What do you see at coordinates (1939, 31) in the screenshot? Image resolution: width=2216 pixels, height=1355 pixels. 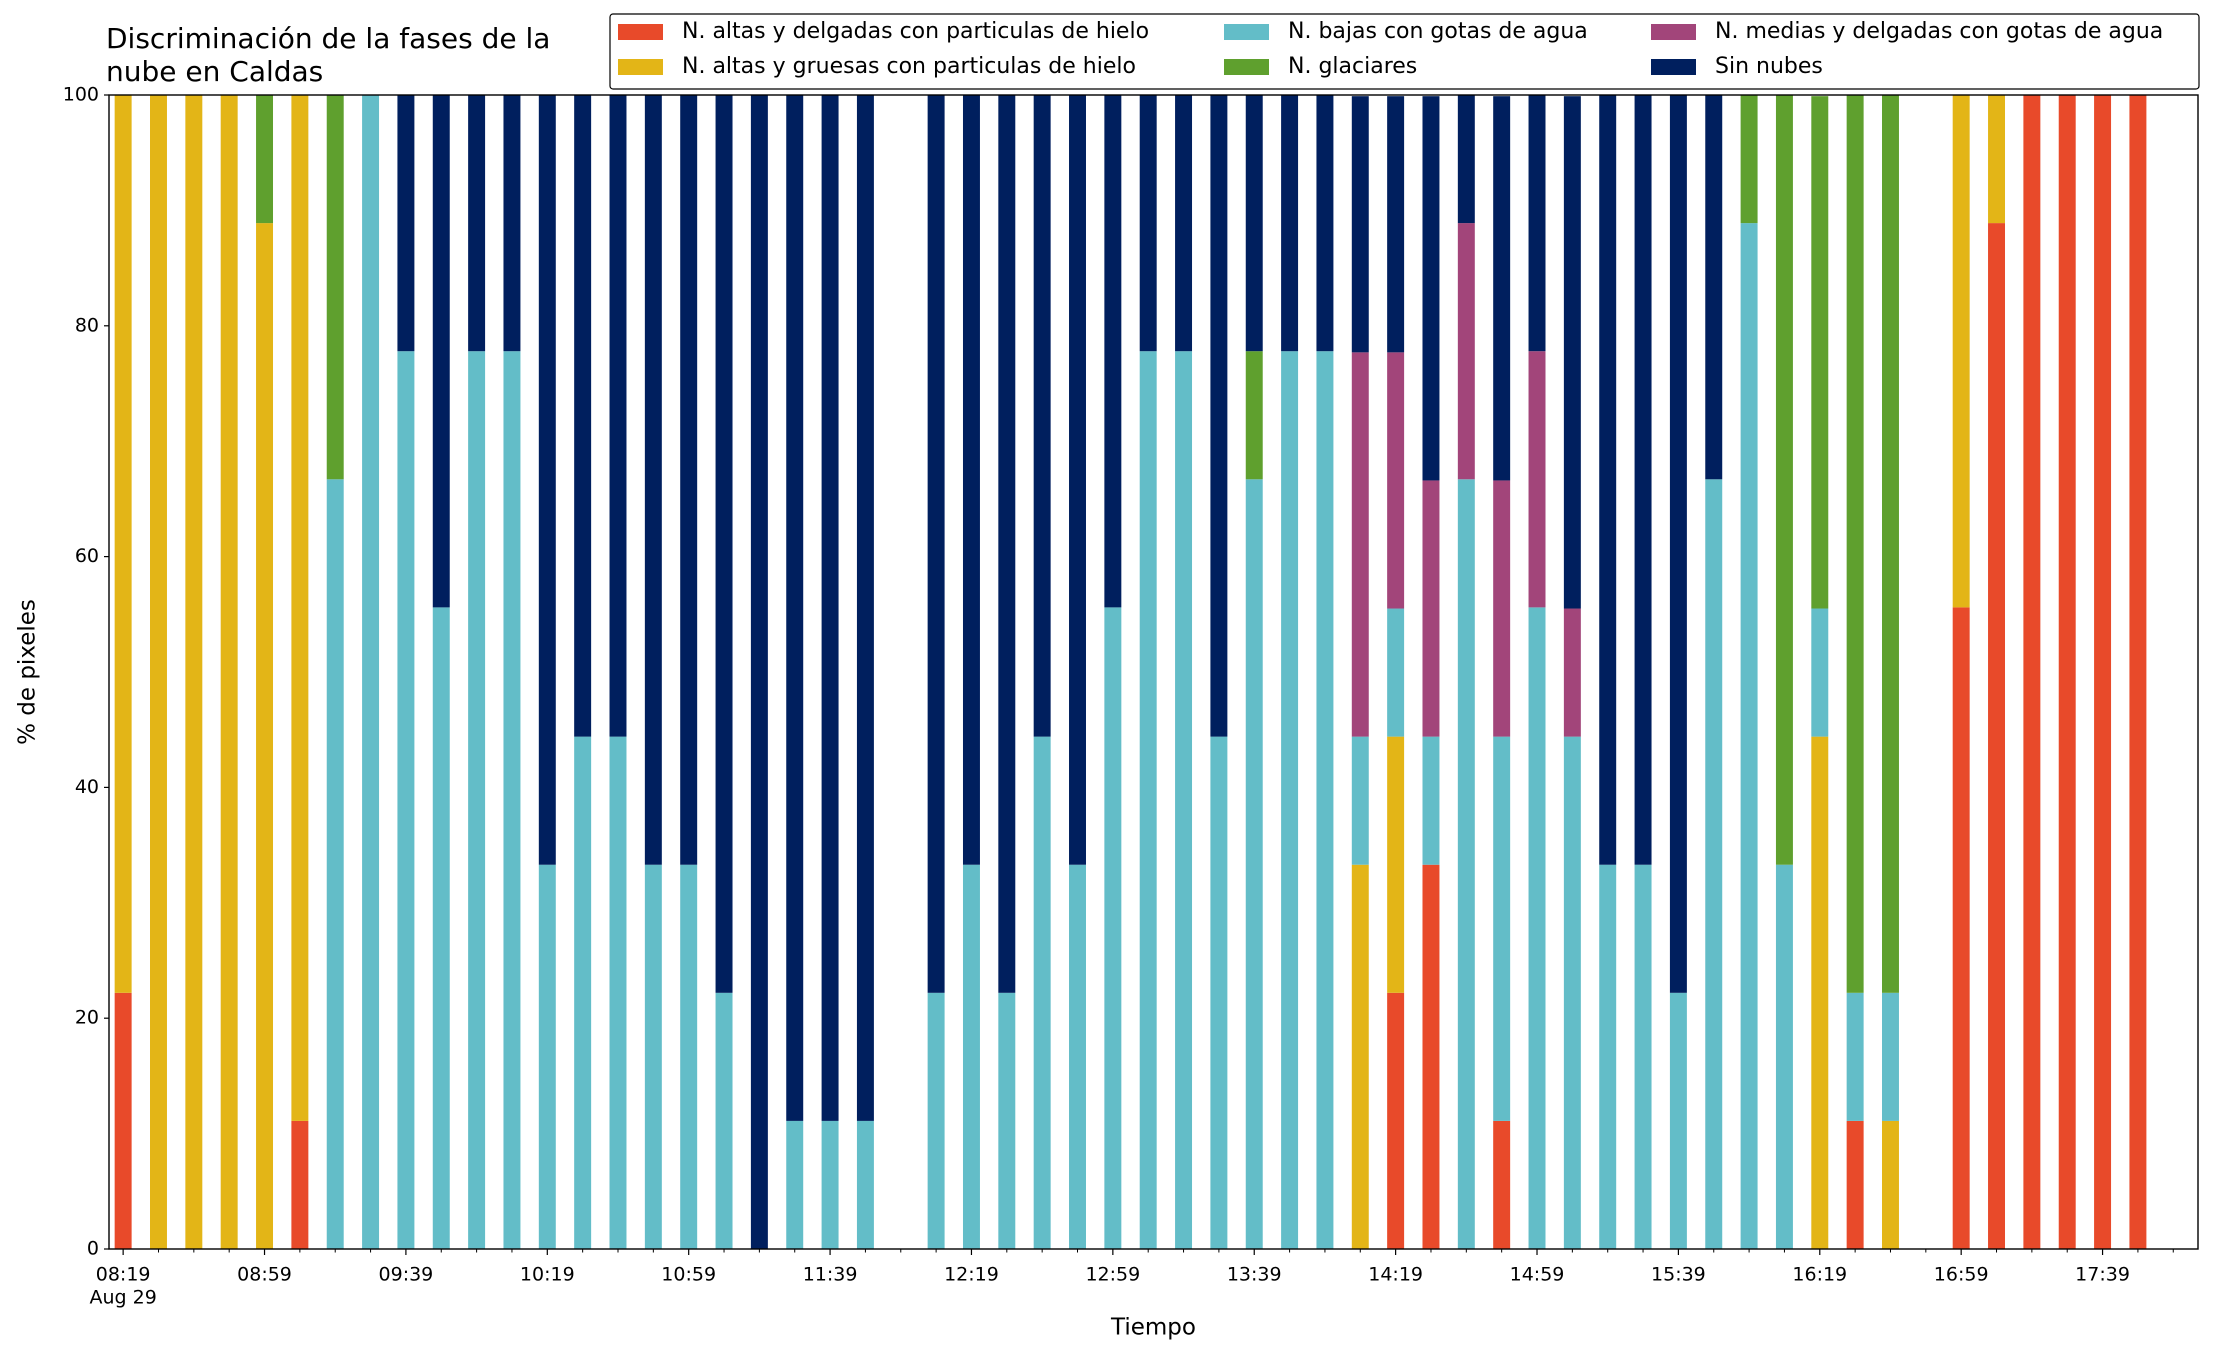 I see `legend-label: N. medias y delgadas con gotas de agua` at bounding box center [1939, 31].